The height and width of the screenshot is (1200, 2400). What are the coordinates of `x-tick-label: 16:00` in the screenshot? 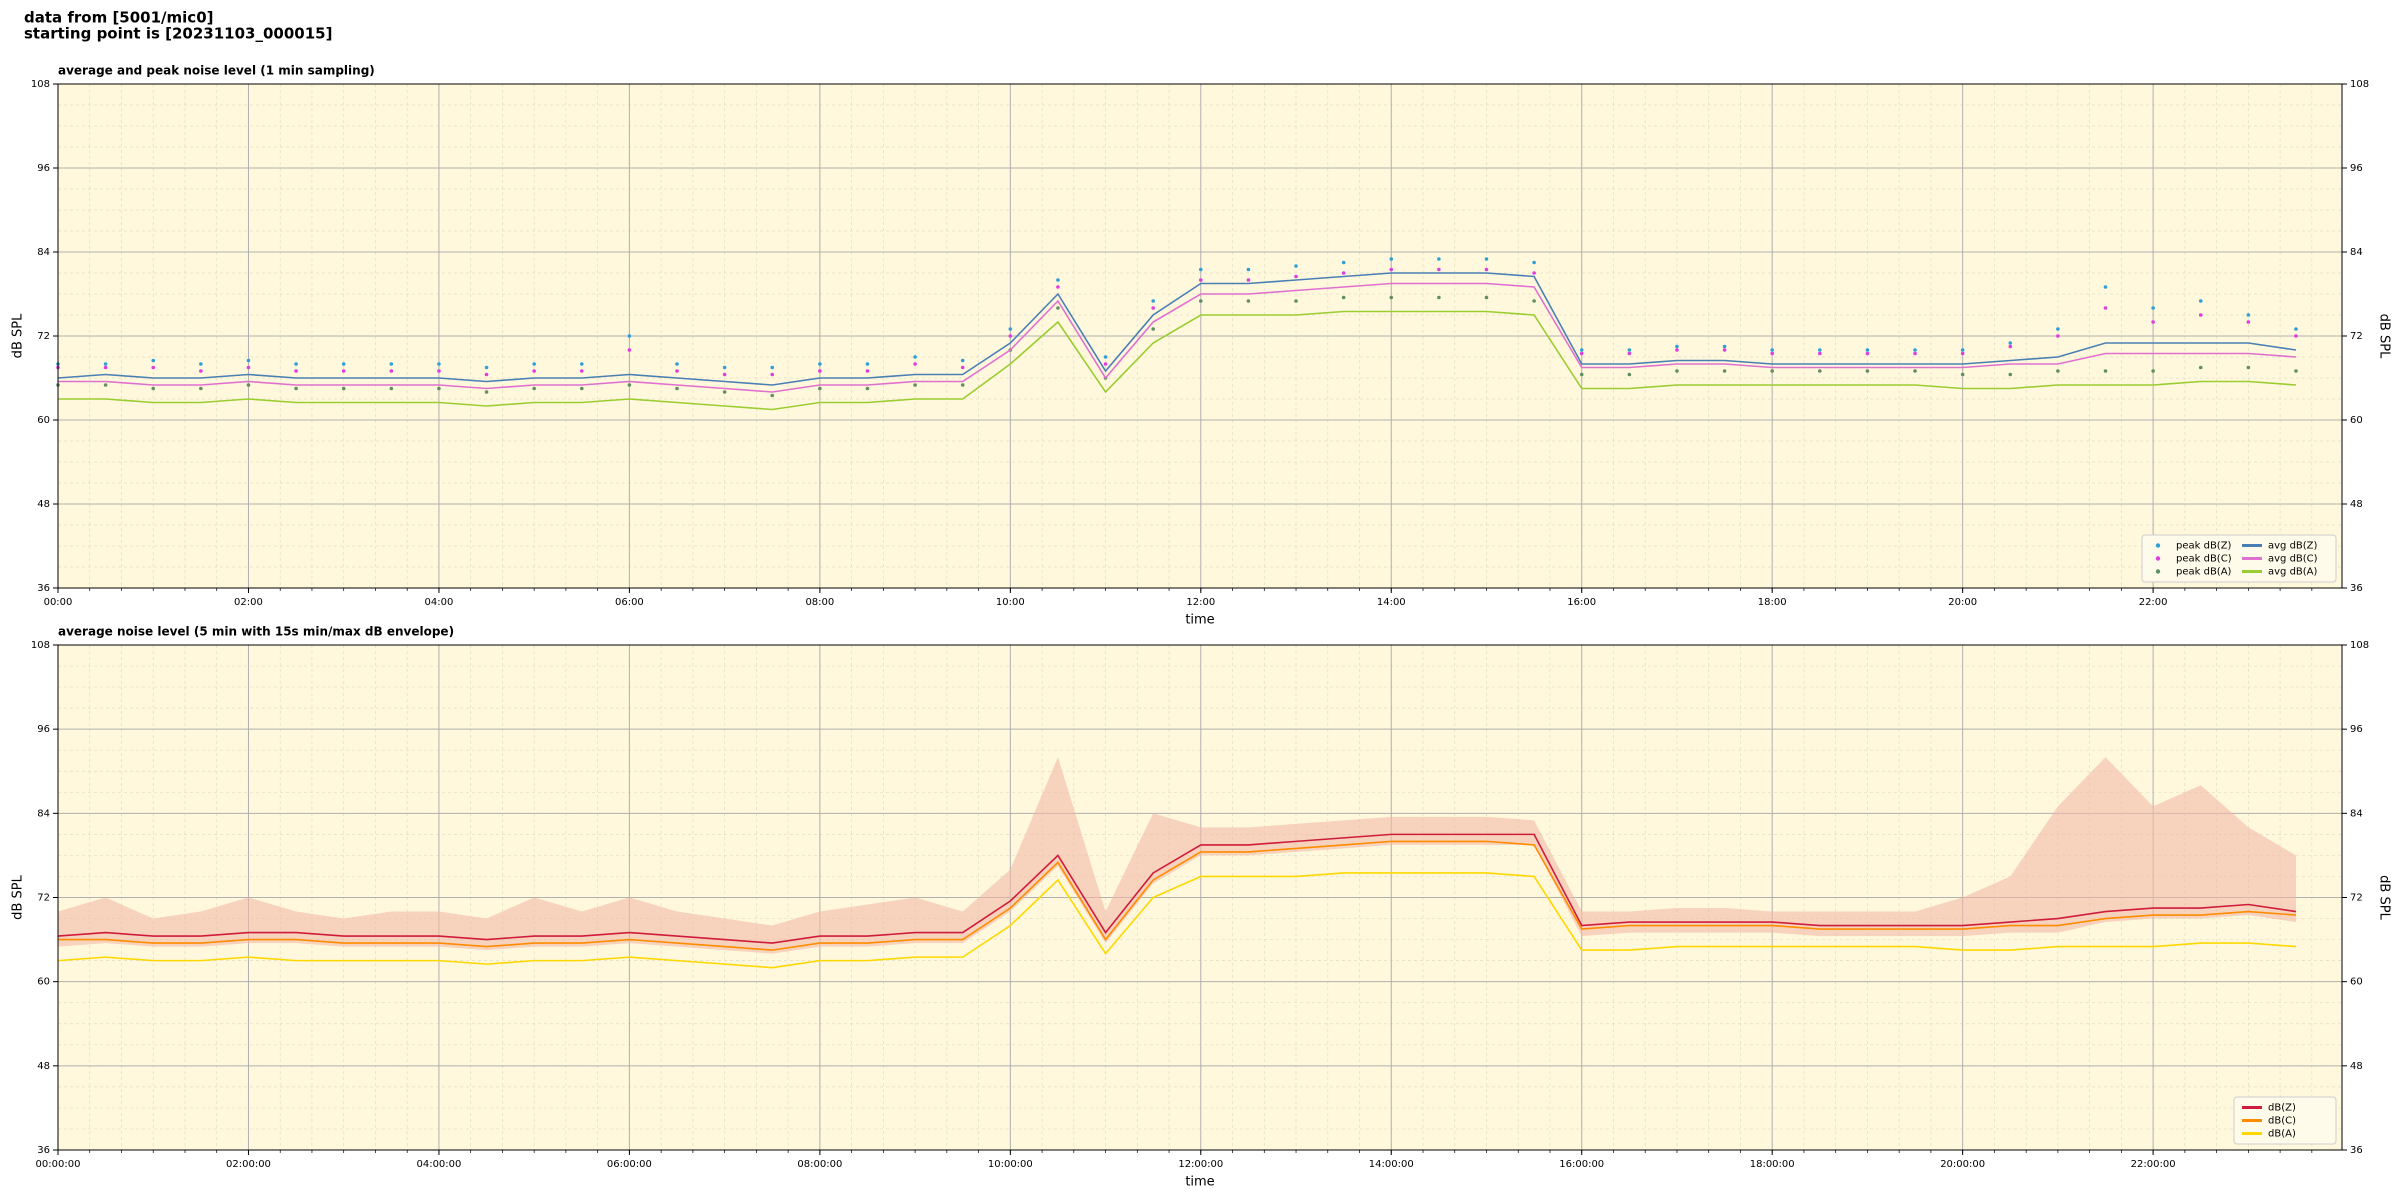 It's located at (1581, 602).